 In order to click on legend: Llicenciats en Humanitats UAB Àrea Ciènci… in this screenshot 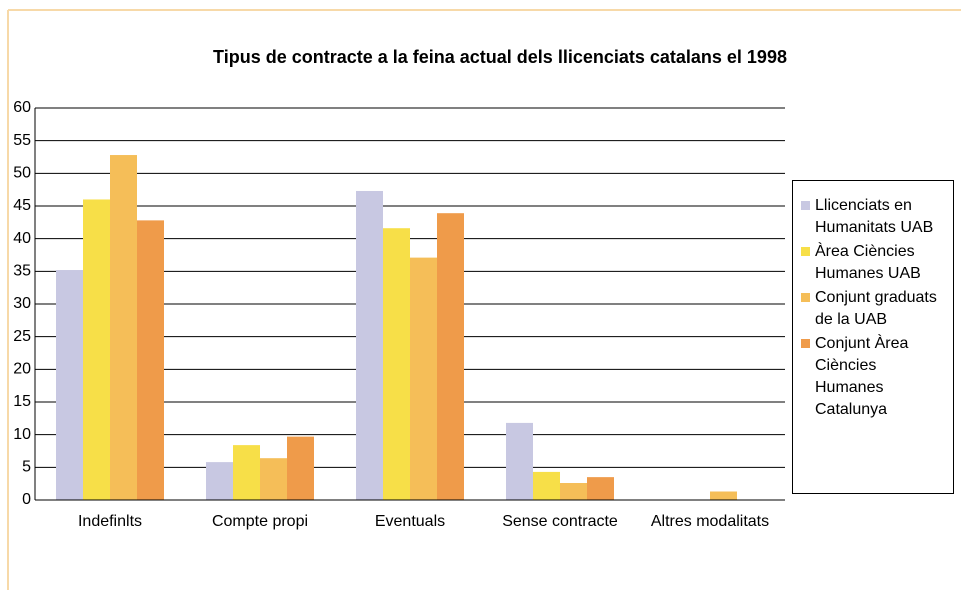, I will do `click(873, 337)`.